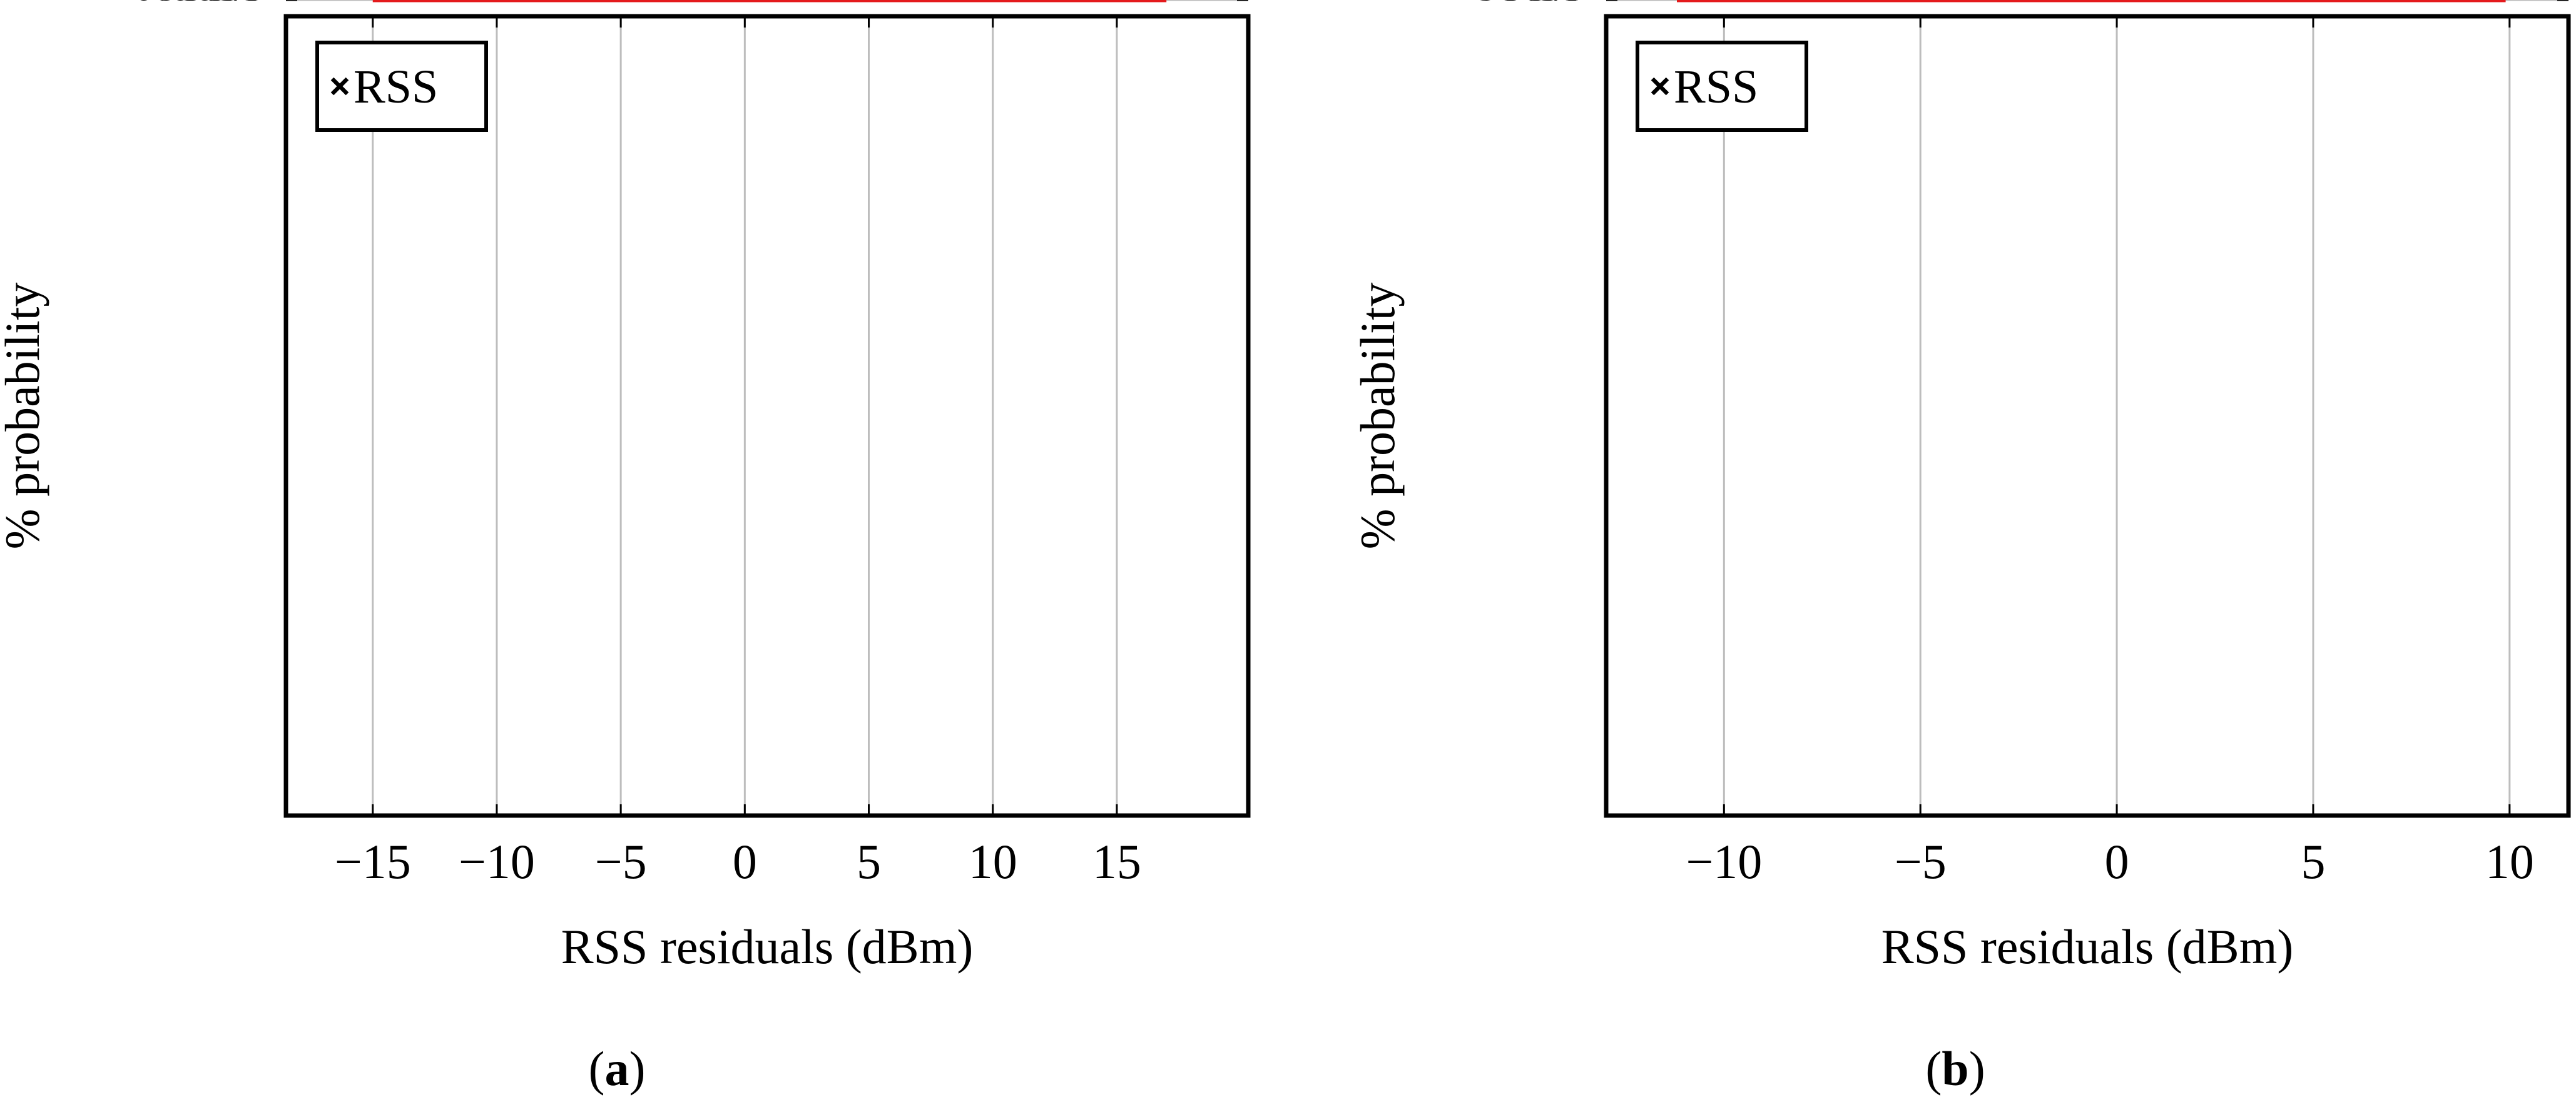 The image size is (2576, 1107). What do you see at coordinates (373, 861) in the screenshot?
I see `x-tick-label: −15` at bounding box center [373, 861].